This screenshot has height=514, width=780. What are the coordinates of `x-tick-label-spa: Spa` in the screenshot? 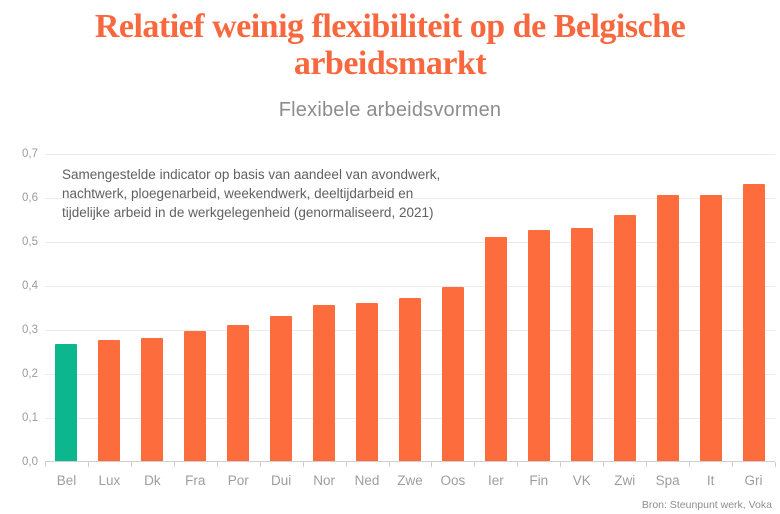 It's located at (667, 480).